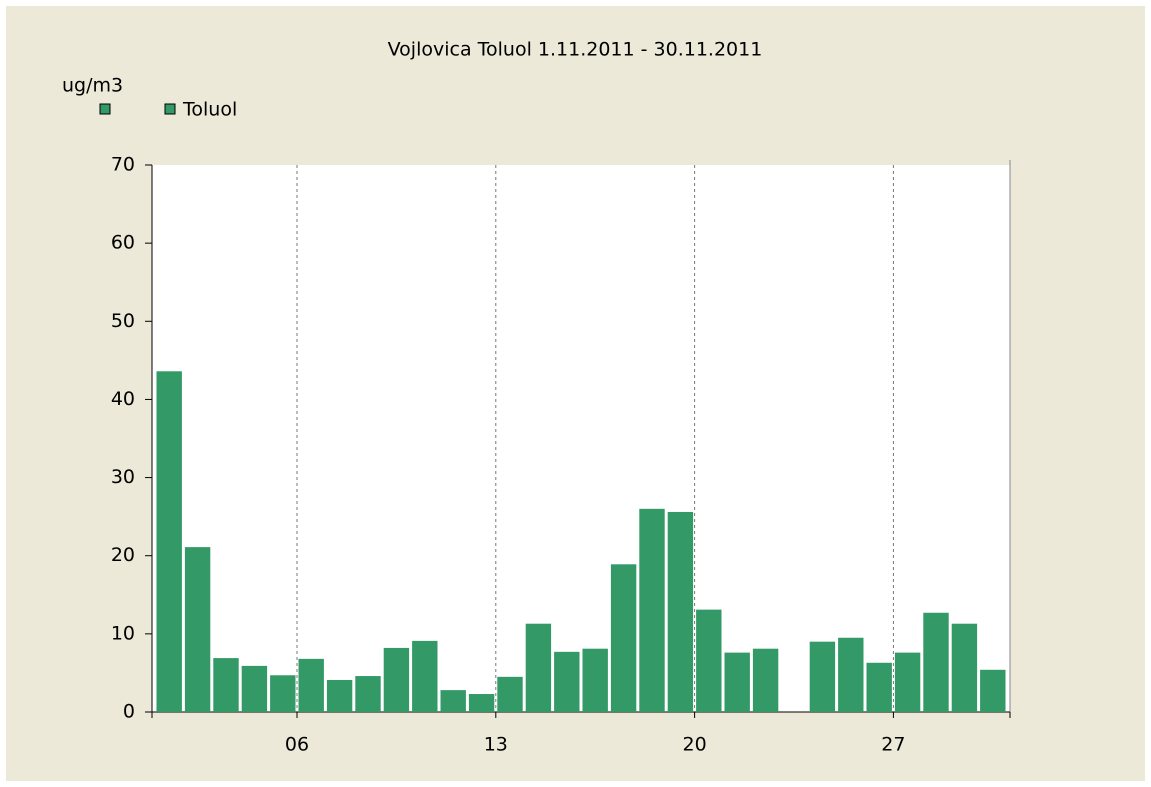 This screenshot has height=787, width=1151. I want to click on x-tick-label: 27, so click(893, 745).